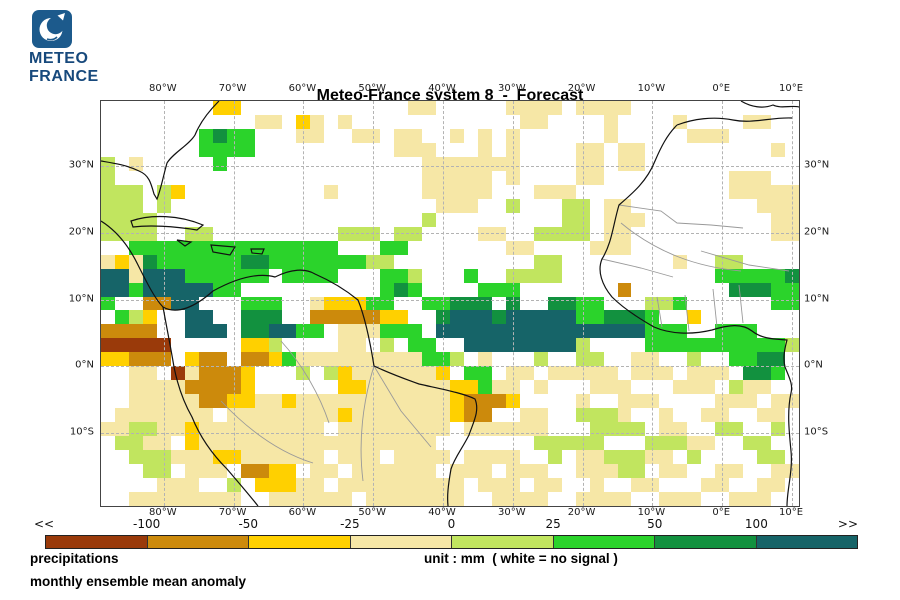 Image resolution: width=900 pixels, height=600 pixels. What do you see at coordinates (81, 165) in the screenshot?
I see `lat-label-left: 30°N` at bounding box center [81, 165].